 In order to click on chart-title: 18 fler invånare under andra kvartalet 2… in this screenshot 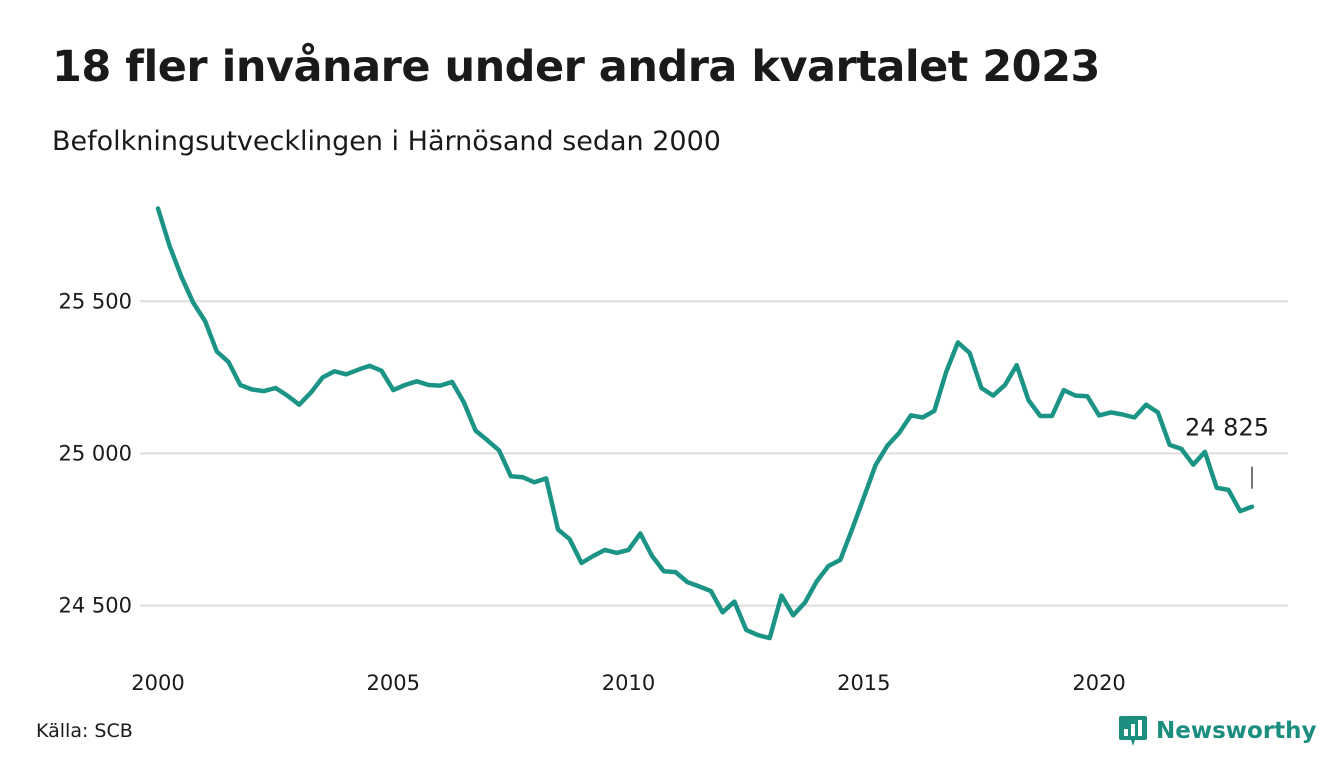, I will do `click(576, 67)`.